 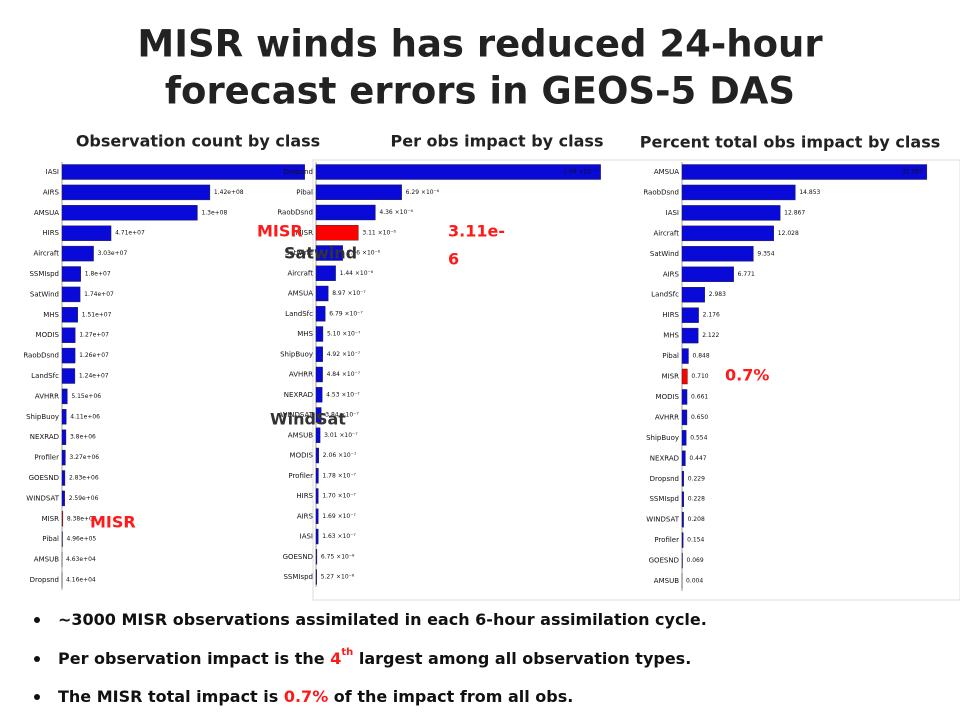 I want to click on value-label: 1.8e+07, so click(x=98, y=274).